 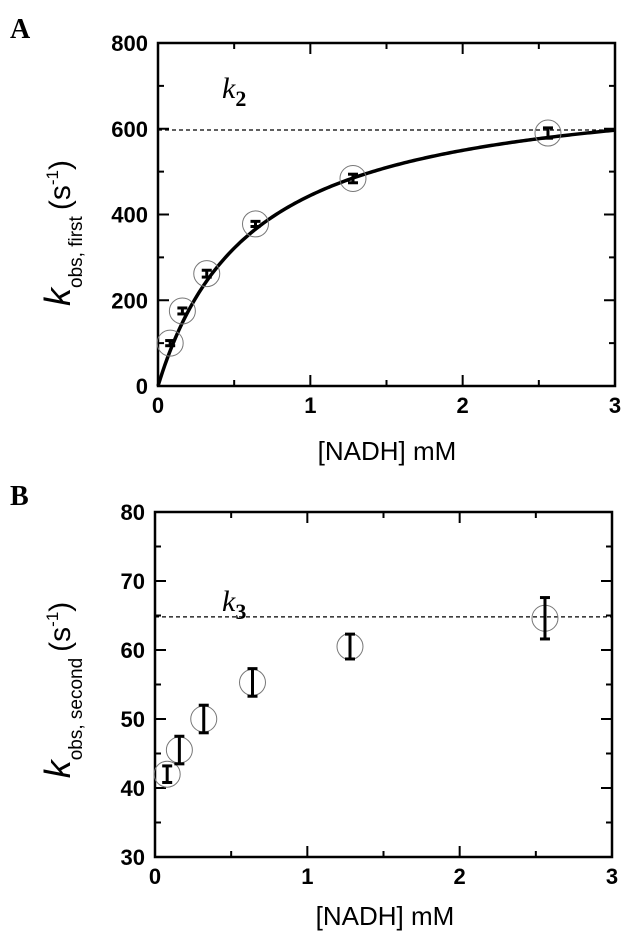 I want to click on panel-a-y-axis-unit-open: (s, so click(x=60, y=197).